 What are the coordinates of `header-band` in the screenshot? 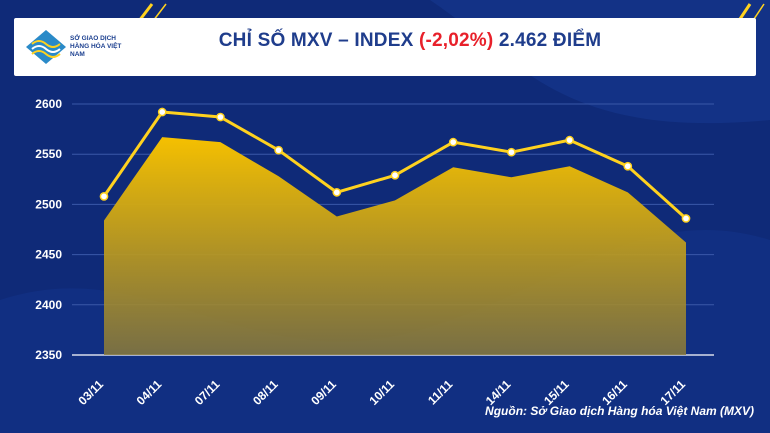 It's located at (385, 47).